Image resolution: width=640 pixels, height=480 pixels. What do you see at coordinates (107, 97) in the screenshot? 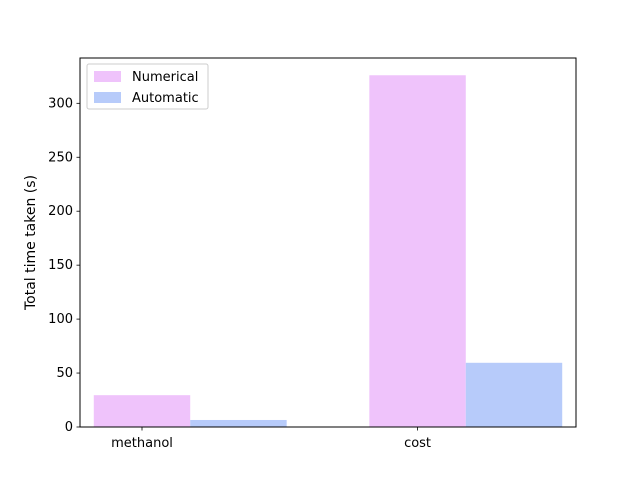
I see `legend-swatch-automatic` at bounding box center [107, 97].